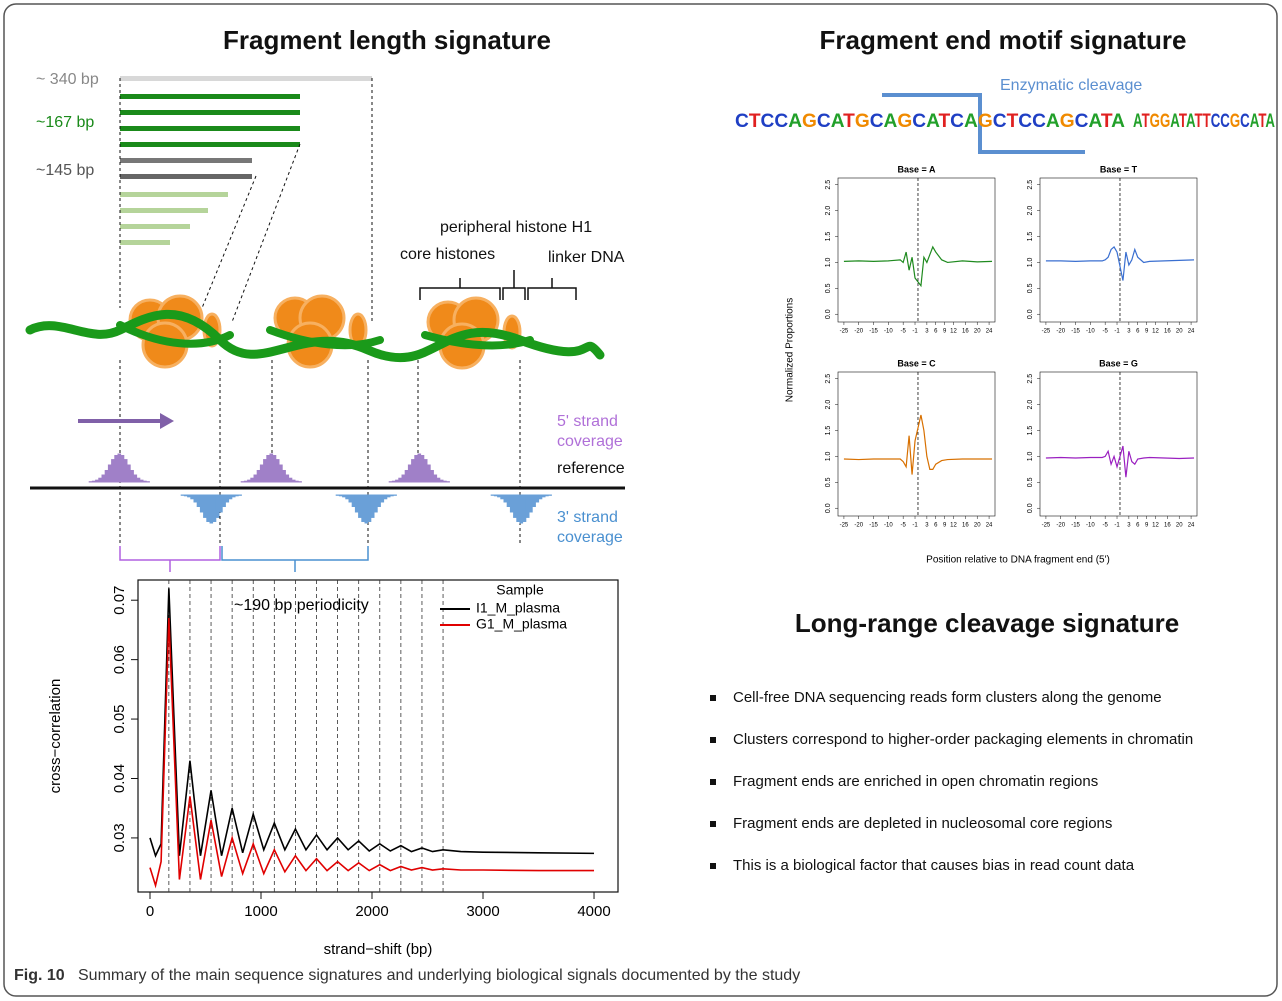  What do you see at coordinates (790, 350) in the screenshot?
I see `axis-label: Normalized Proportions` at bounding box center [790, 350].